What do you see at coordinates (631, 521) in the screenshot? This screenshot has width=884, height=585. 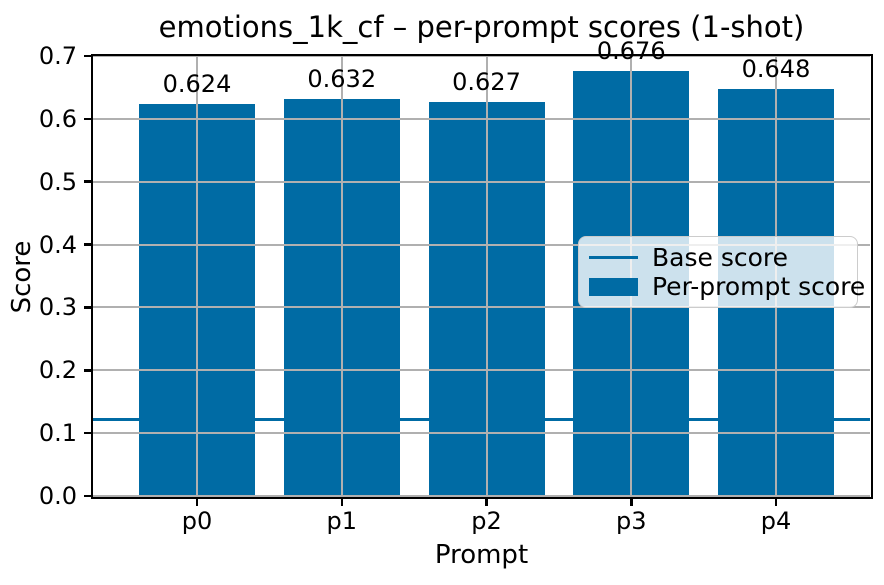 I see `x-tick-label: p3` at bounding box center [631, 521].